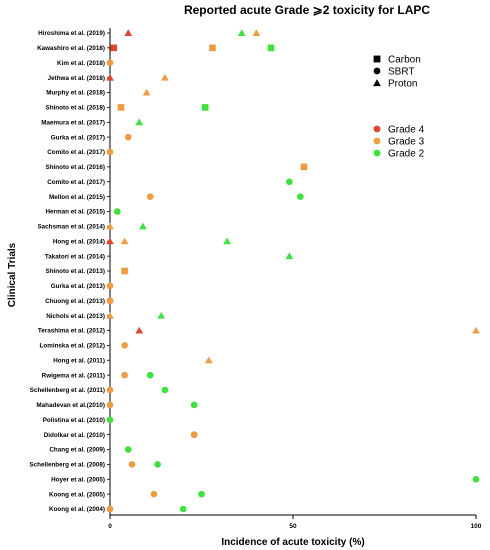 Image resolution: width=490 pixels, height=550 pixels. What do you see at coordinates (406, 154) in the screenshot?
I see `legend-label: Grade 2` at bounding box center [406, 154].